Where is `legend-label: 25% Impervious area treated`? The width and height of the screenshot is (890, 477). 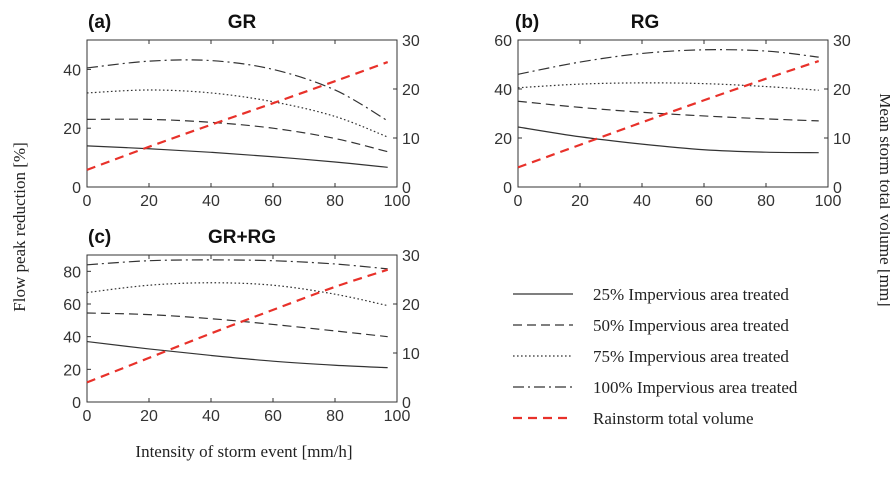 legend-label: 25% Impervious area treated is located at coordinates (691, 294).